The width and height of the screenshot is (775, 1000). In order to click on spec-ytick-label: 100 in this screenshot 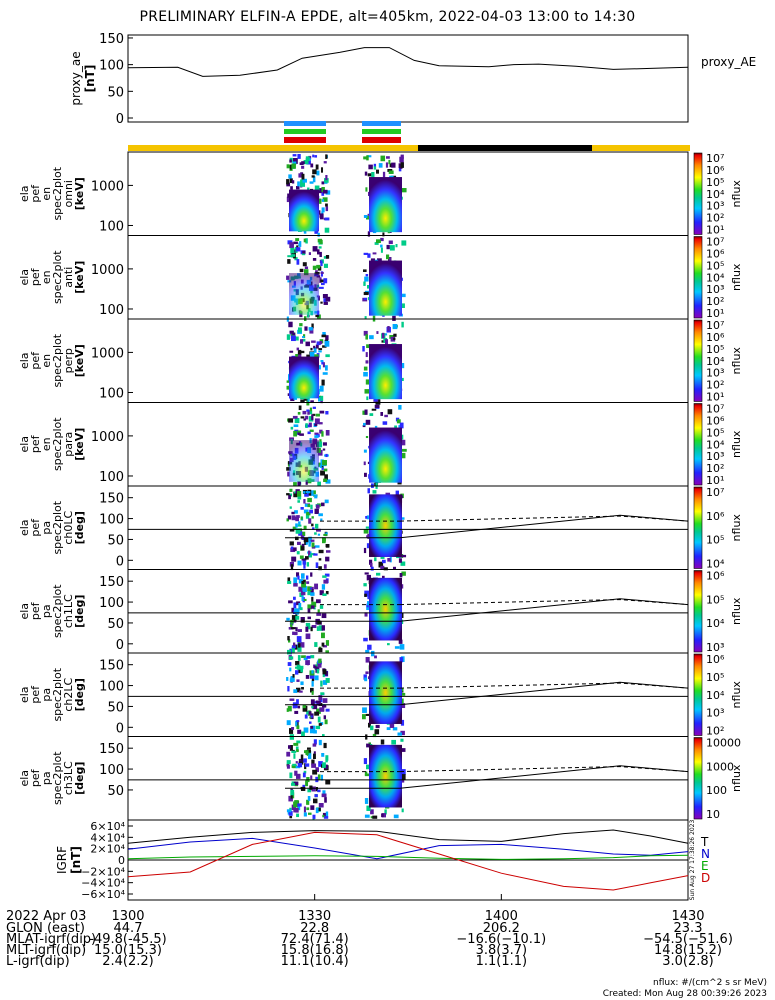, I will do `click(111, 310)`.